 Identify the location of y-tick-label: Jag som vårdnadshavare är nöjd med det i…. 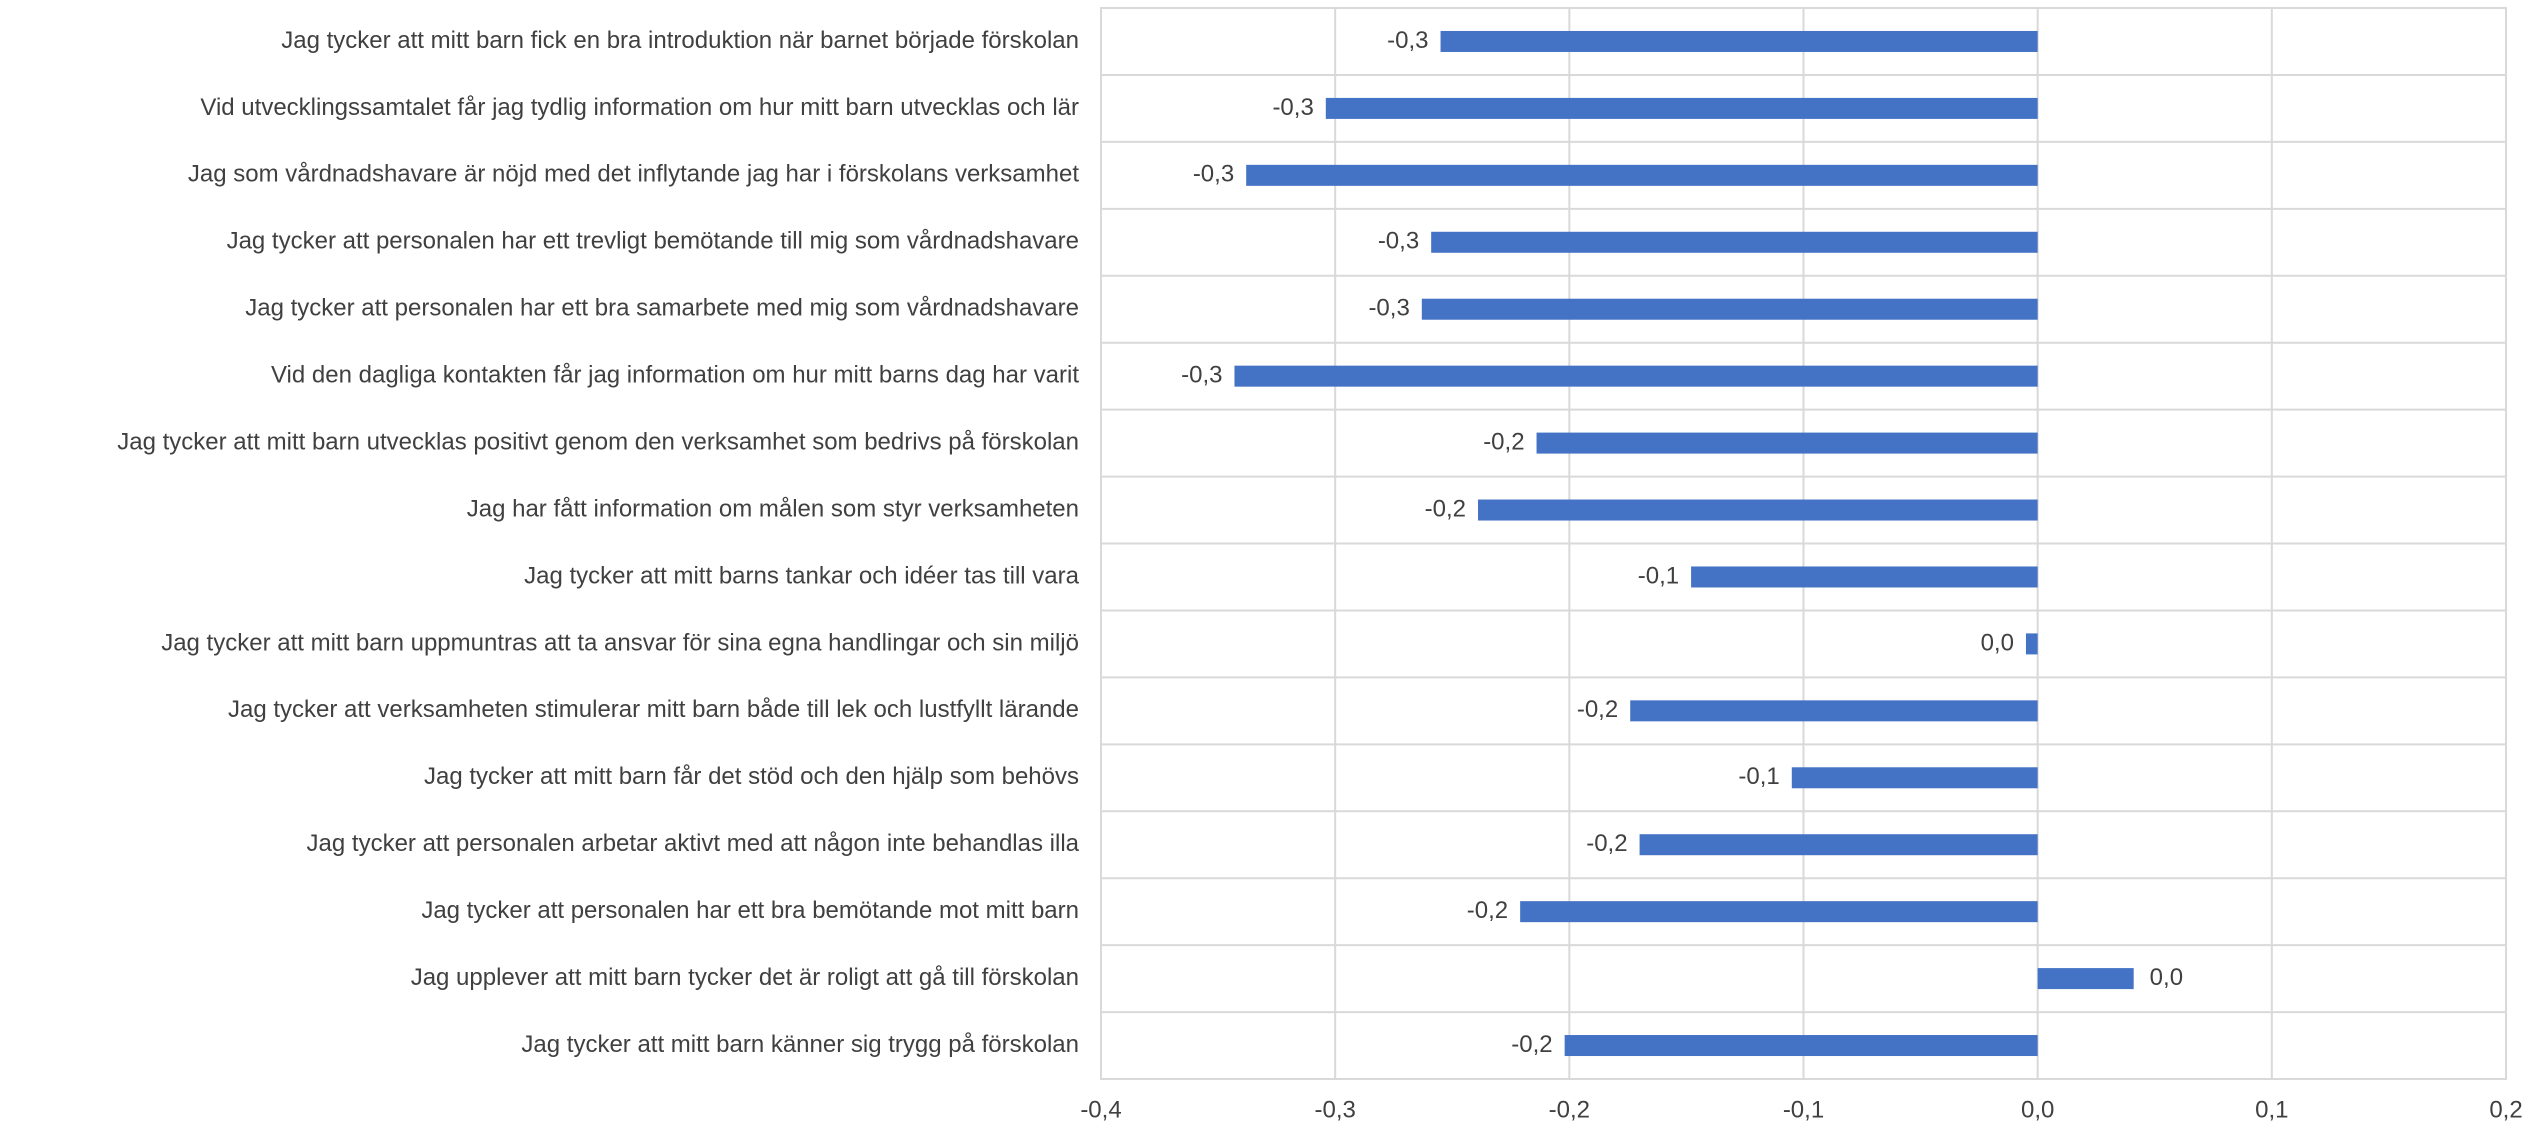
(633, 174).